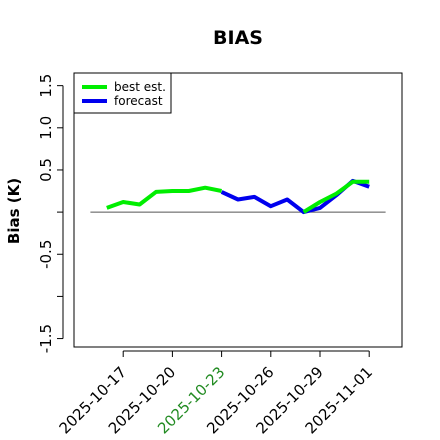  I want to click on y-axis-label: Bias (K), so click(14, 211).